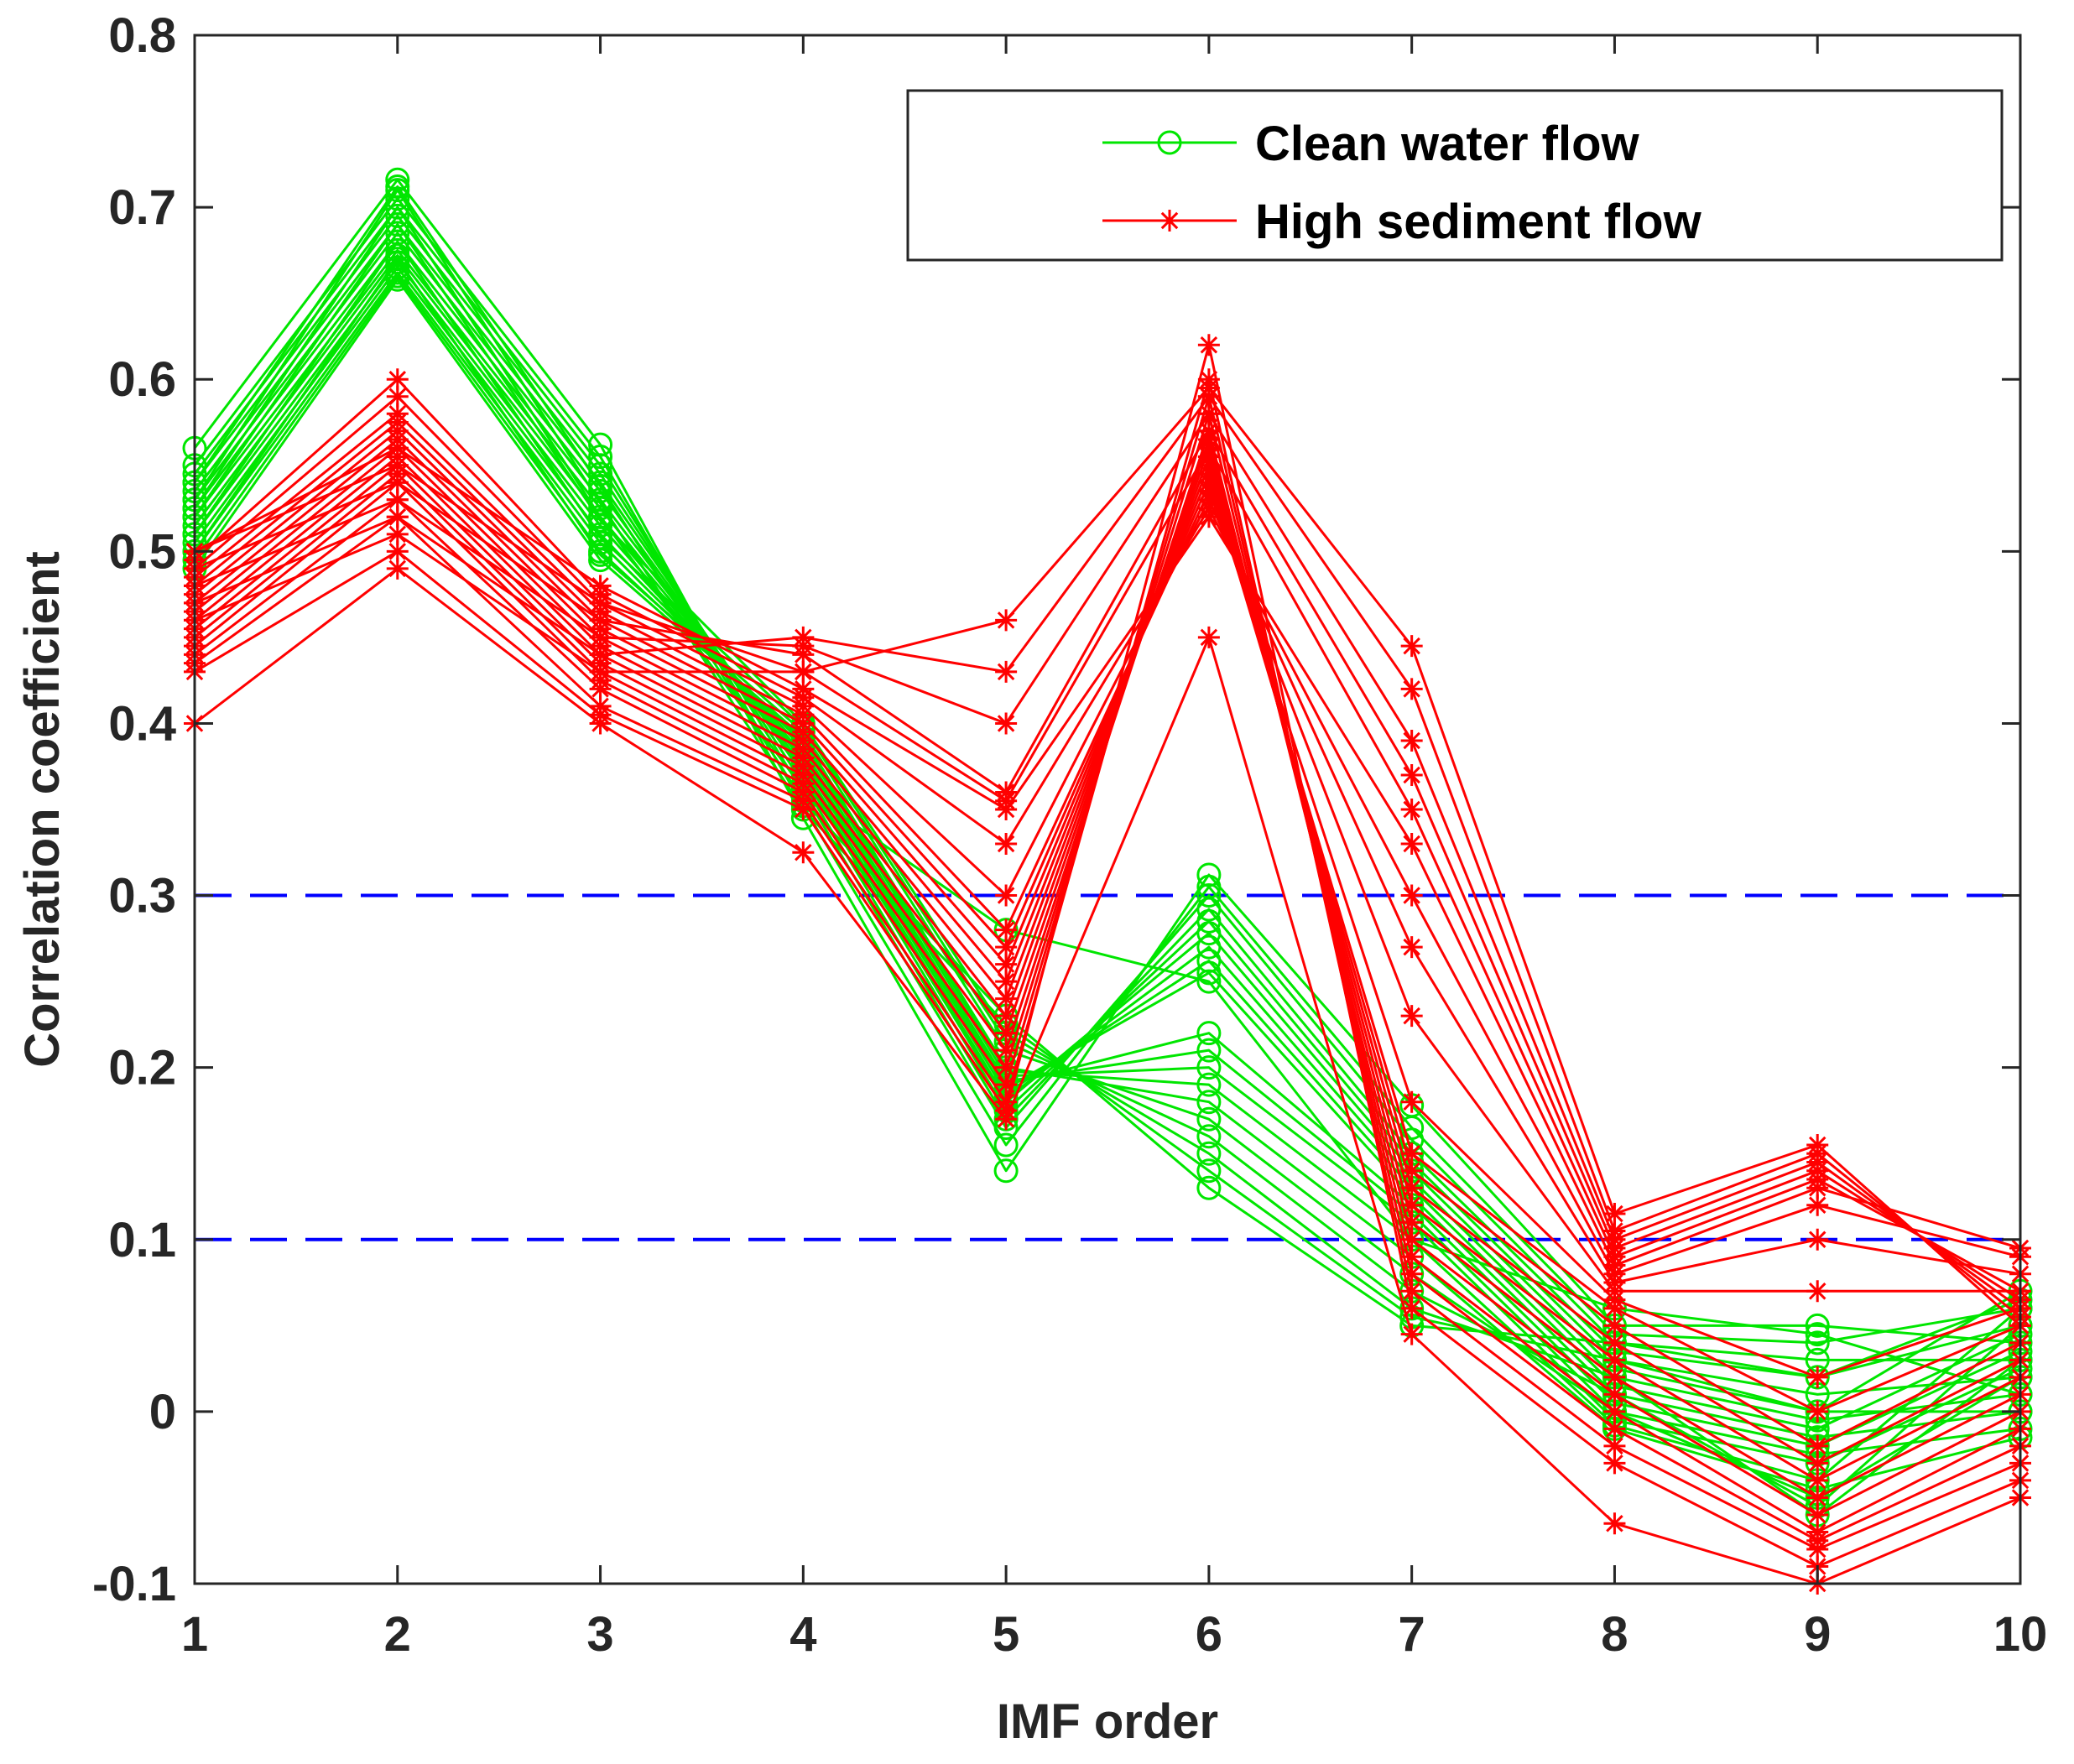 Image resolution: width=2074 pixels, height=1764 pixels. What do you see at coordinates (162, 1412) in the screenshot?
I see `y-tick-label-0: 0` at bounding box center [162, 1412].